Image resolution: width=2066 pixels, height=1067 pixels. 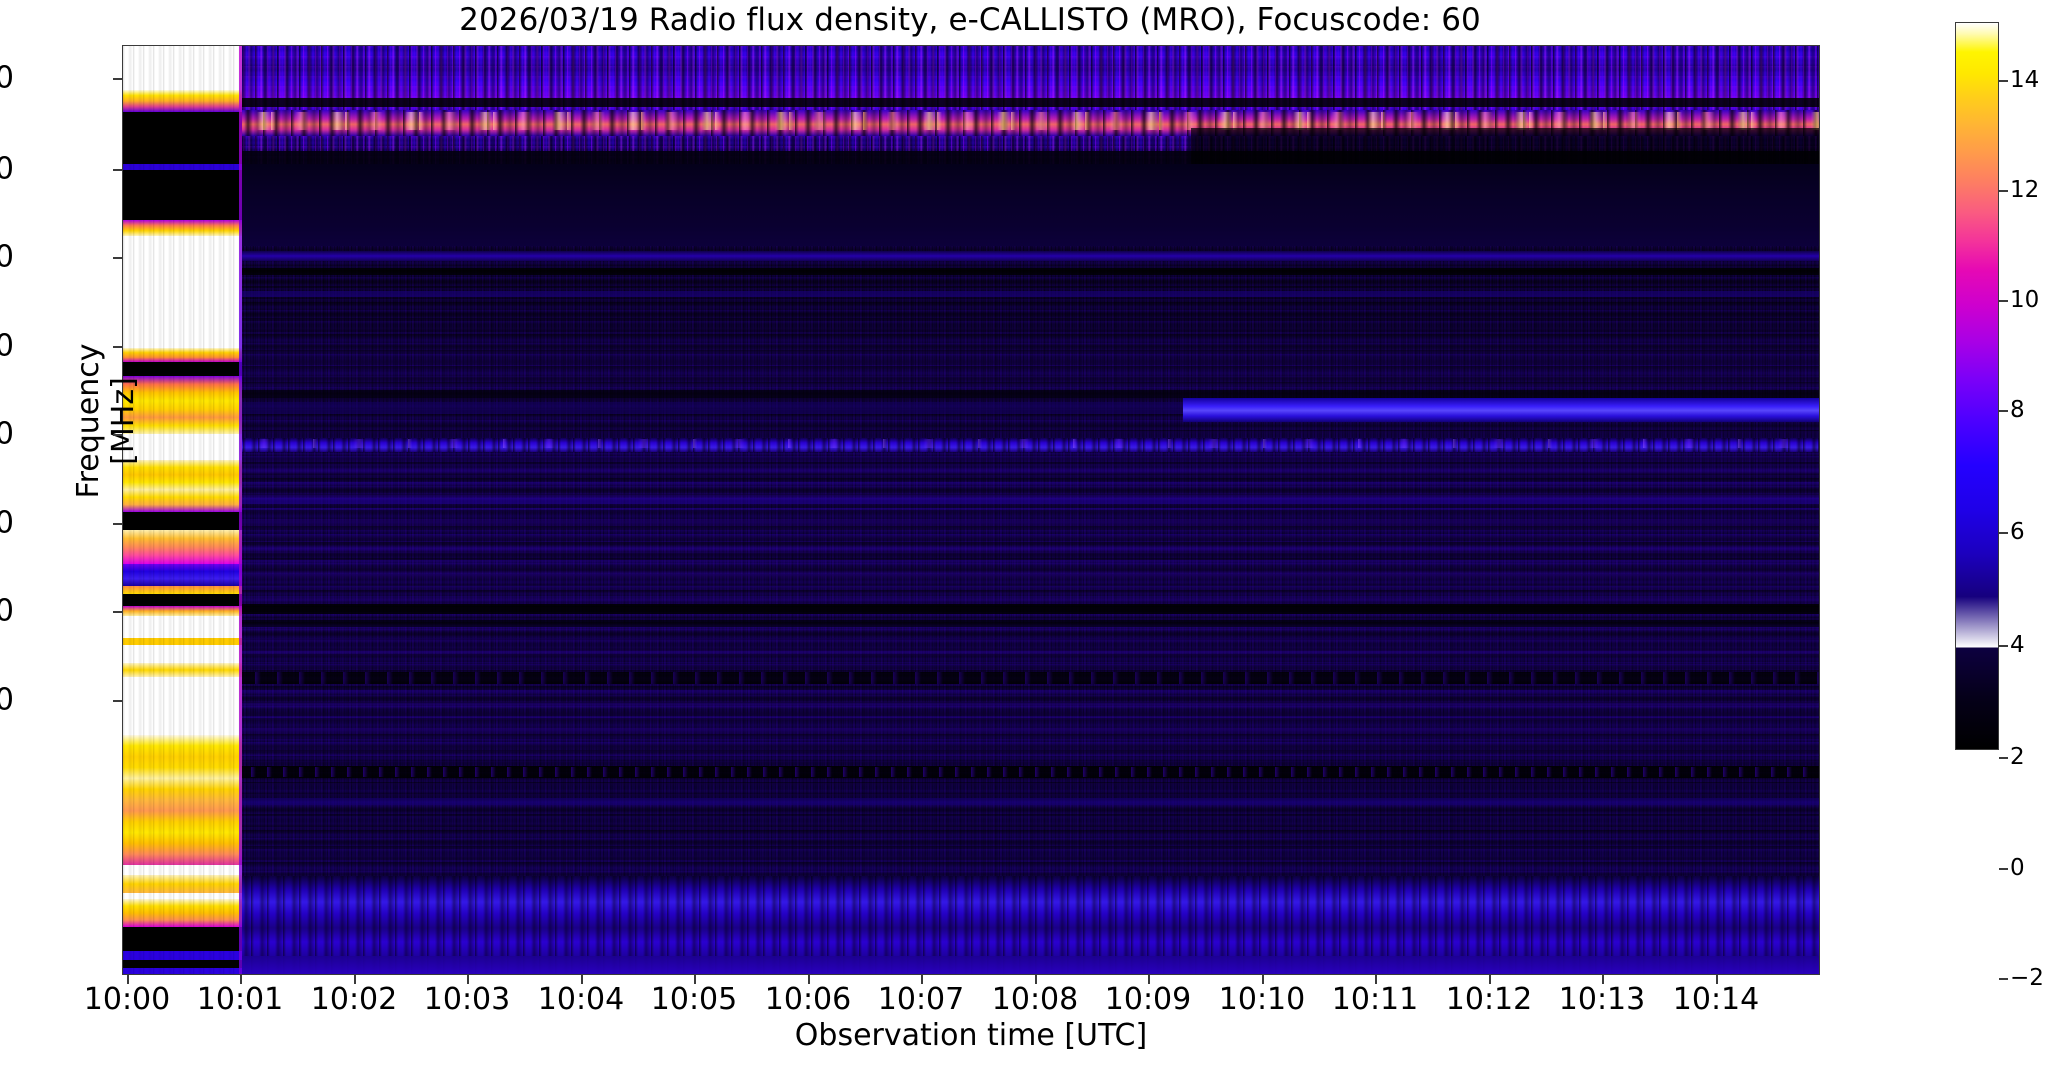 I want to click on calibration-block, so click(x=182, y=510).